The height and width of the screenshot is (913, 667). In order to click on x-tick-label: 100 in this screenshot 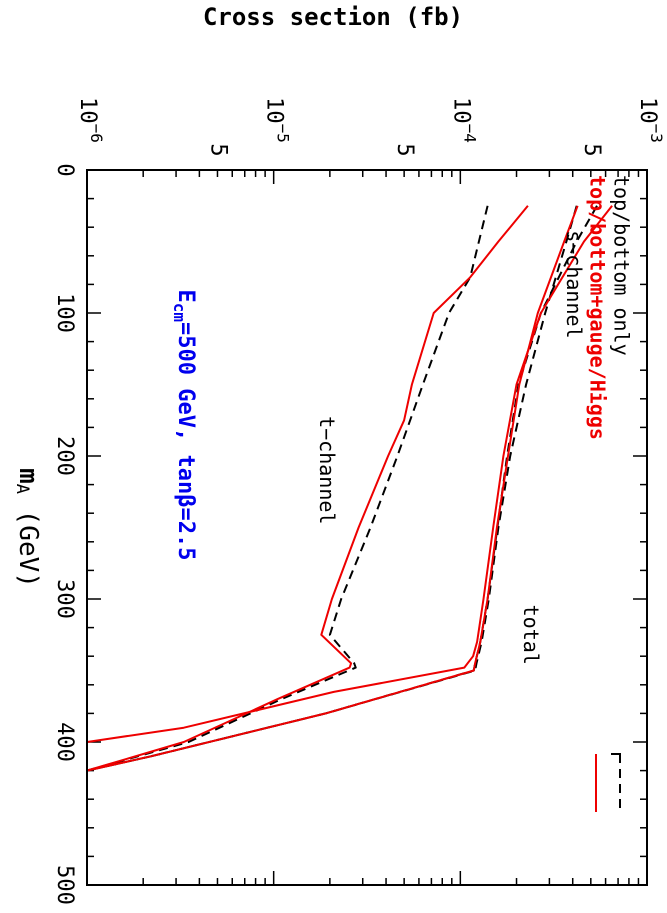, I will do `click(64, 313)`.